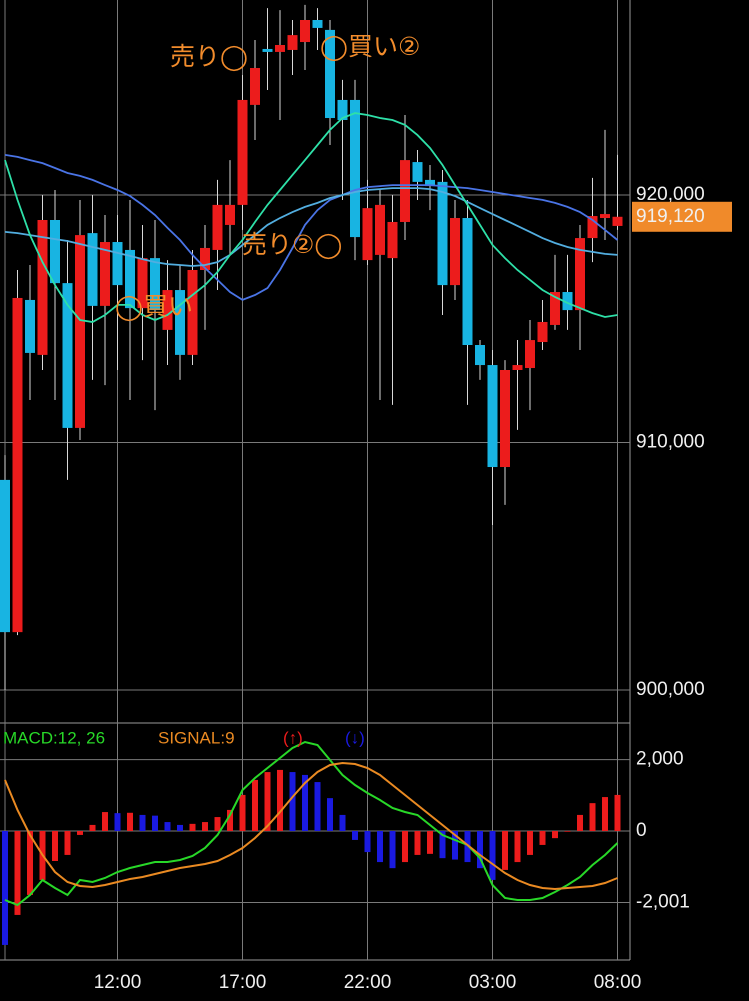 The width and height of the screenshot is (749, 1001). I want to click on y-tick-label: 910,000, so click(670, 442).